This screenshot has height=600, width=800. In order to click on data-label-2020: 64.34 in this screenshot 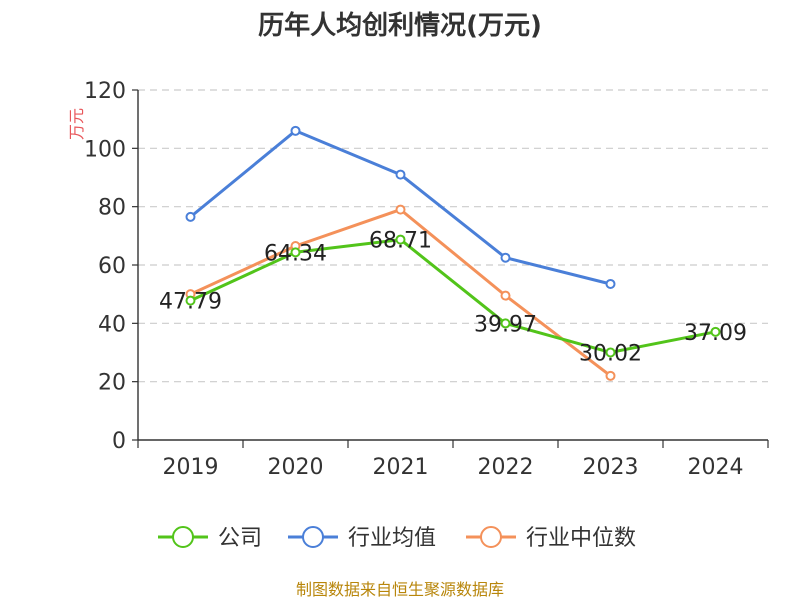, I will do `click(295, 253)`.